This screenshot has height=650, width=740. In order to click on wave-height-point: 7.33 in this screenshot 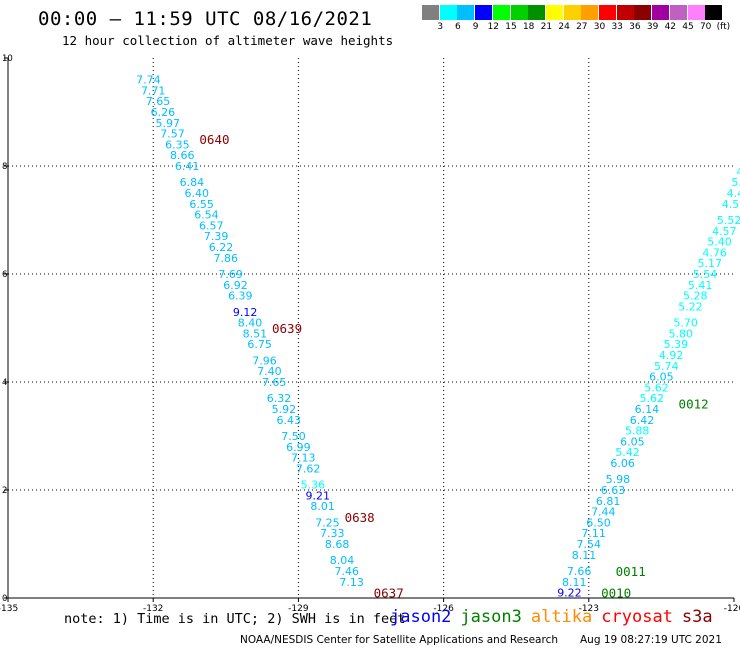, I will do `click(332, 533)`.